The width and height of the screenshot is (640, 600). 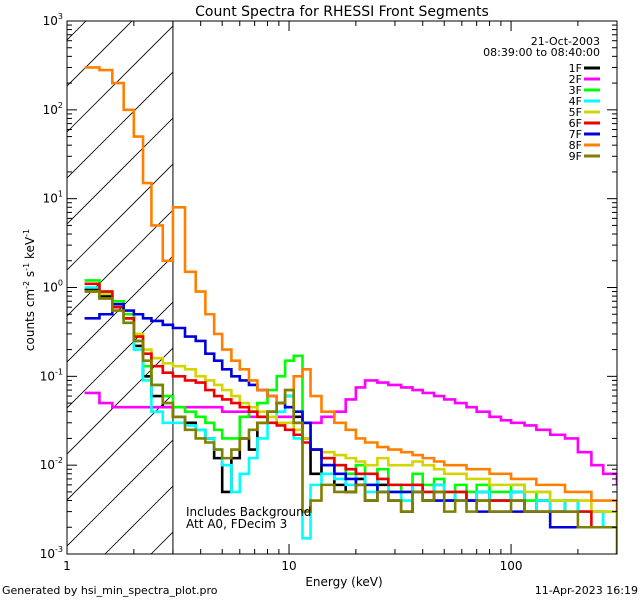 I want to click on y-tick-label: 10⁻³, so click(x=51, y=553).